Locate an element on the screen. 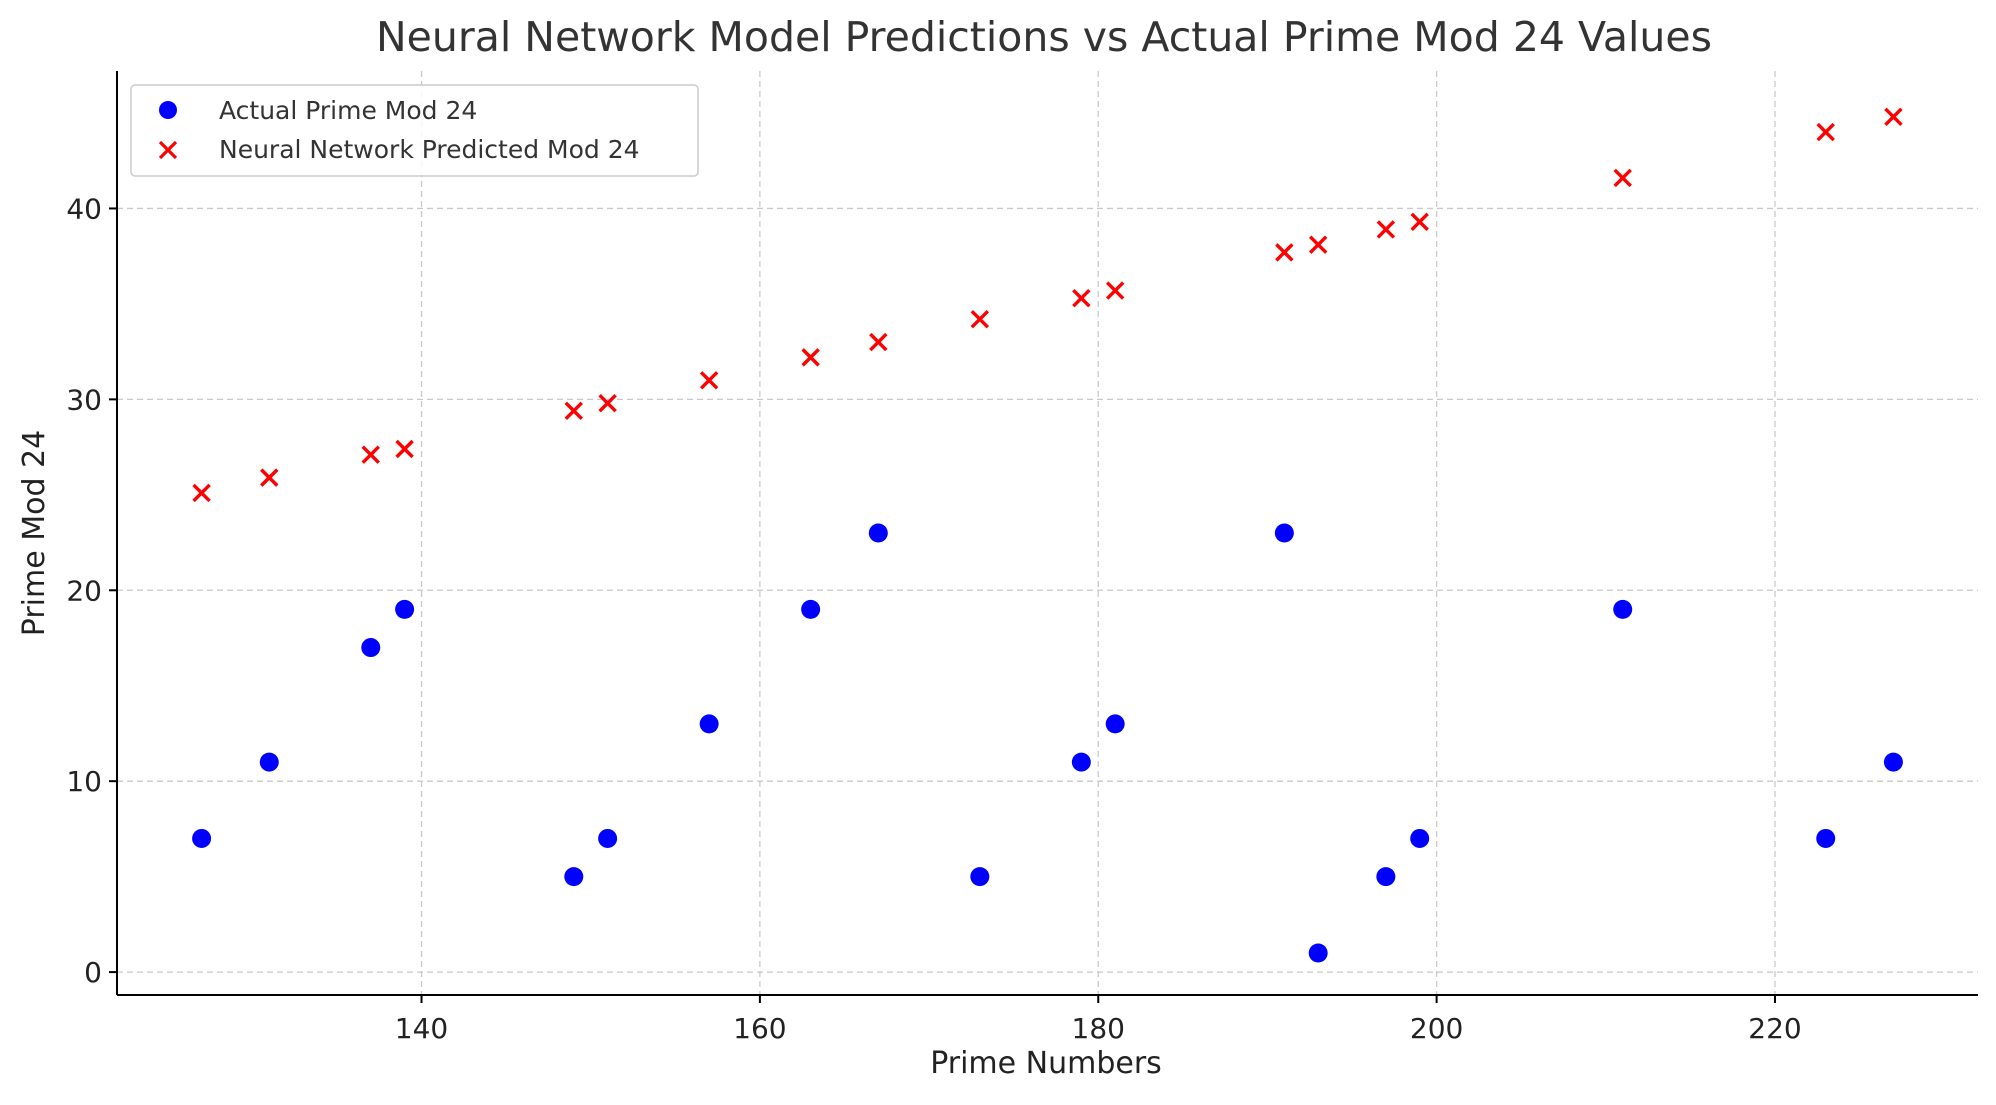  x-tick-label: 180 is located at coordinates (1098, 1028).